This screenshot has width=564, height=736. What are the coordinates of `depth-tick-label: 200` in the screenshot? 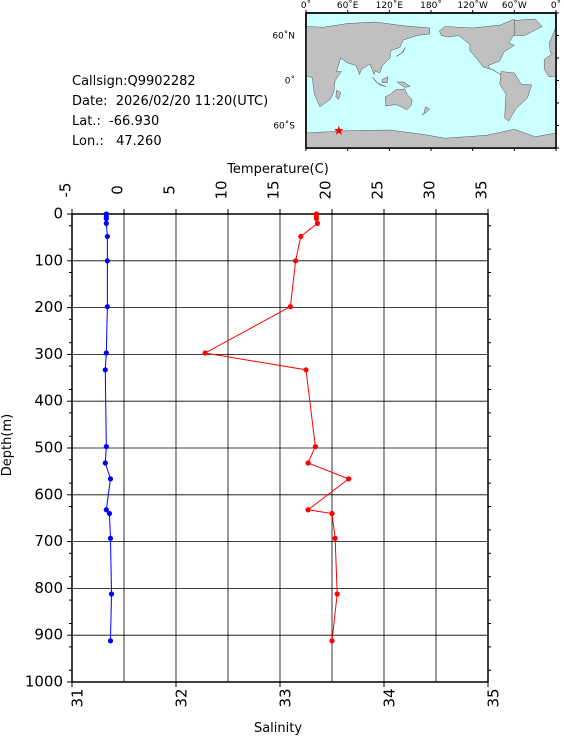 It's located at (48, 307).